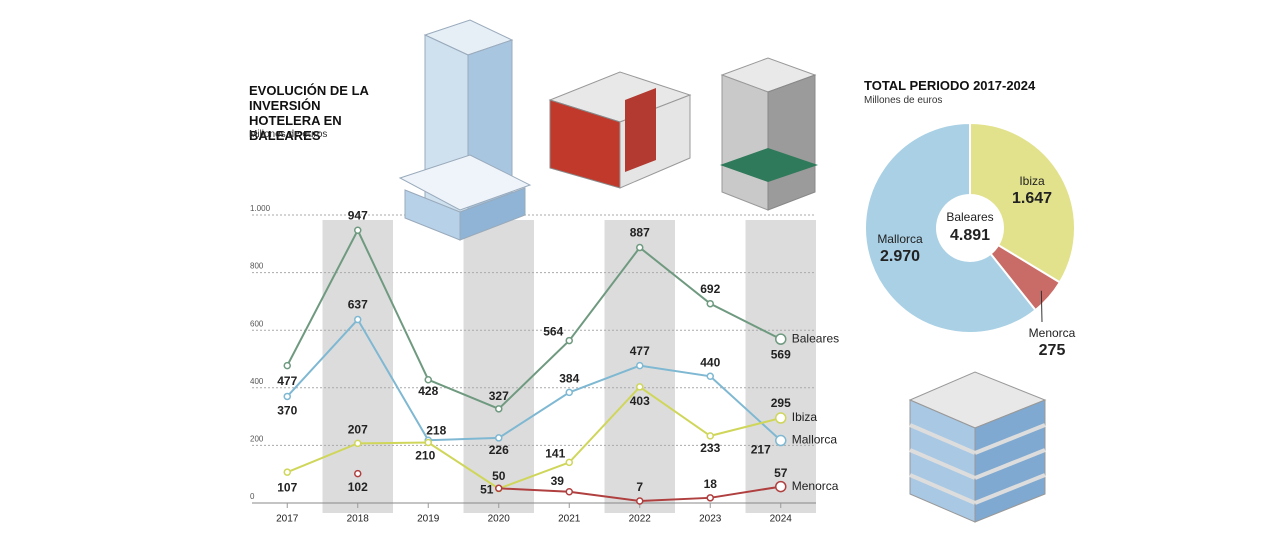  Describe the element at coordinates (288, 134) in the screenshot. I see `chart-subtitle: Millones de euros` at that location.